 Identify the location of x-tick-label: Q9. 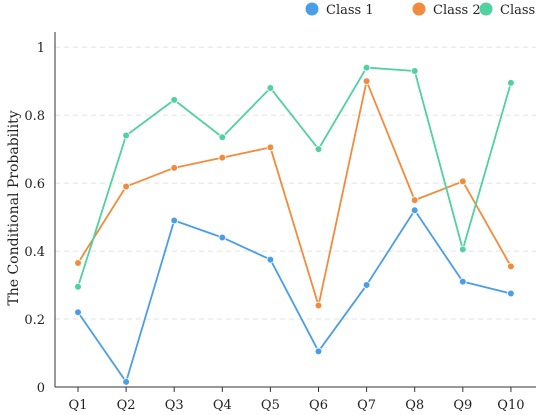
(462, 405).